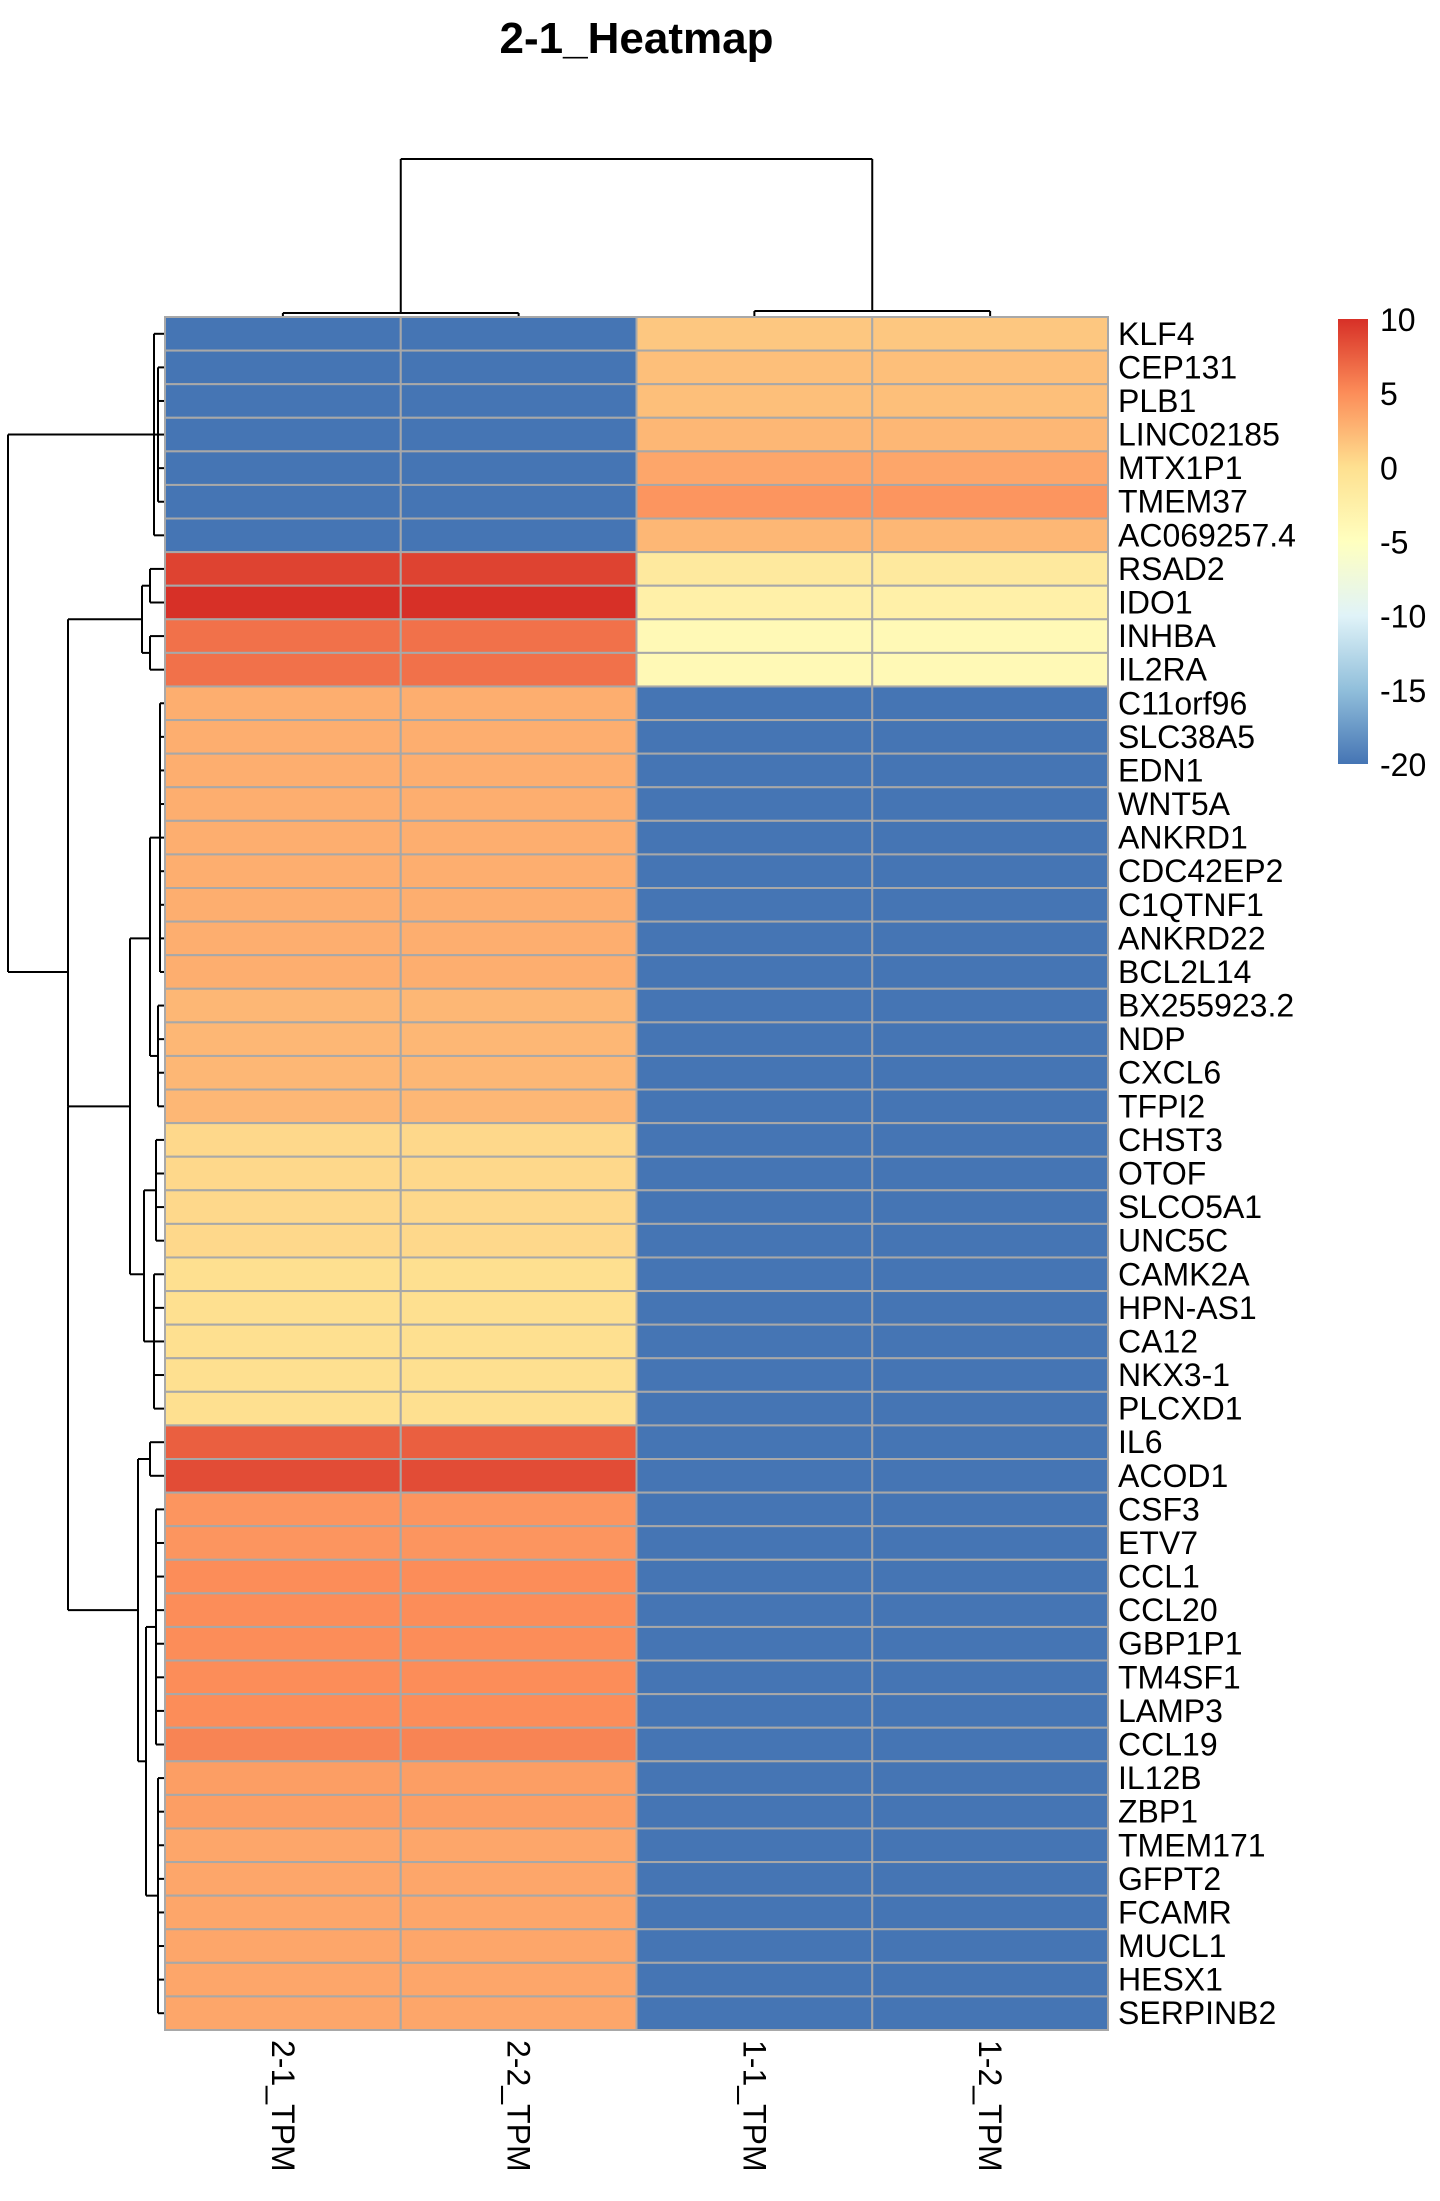 The height and width of the screenshot is (2201, 1440). What do you see at coordinates (1200, 871) in the screenshot?
I see `row-label: CDC42EP2` at bounding box center [1200, 871].